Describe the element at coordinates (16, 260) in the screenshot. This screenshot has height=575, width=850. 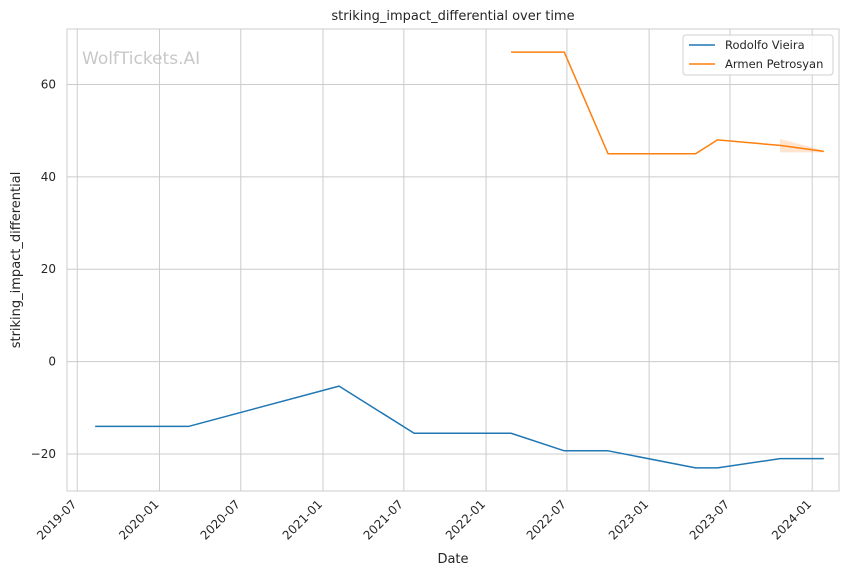
I see `y-axis-label: striking_impact_differential` at that location.